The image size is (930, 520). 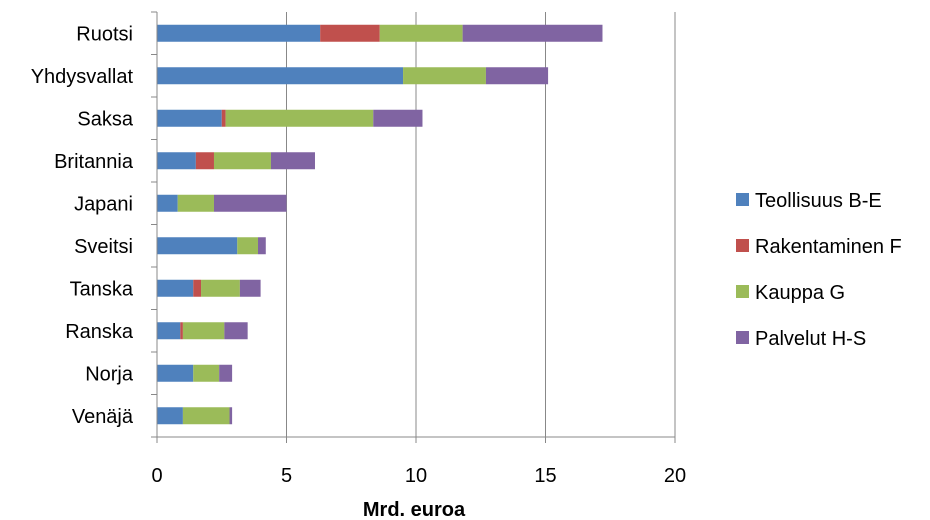 What do you see at coordinates (99, 332) in the screenshot?
I see `category-label: Ranska` at bounding box center [99, 332].